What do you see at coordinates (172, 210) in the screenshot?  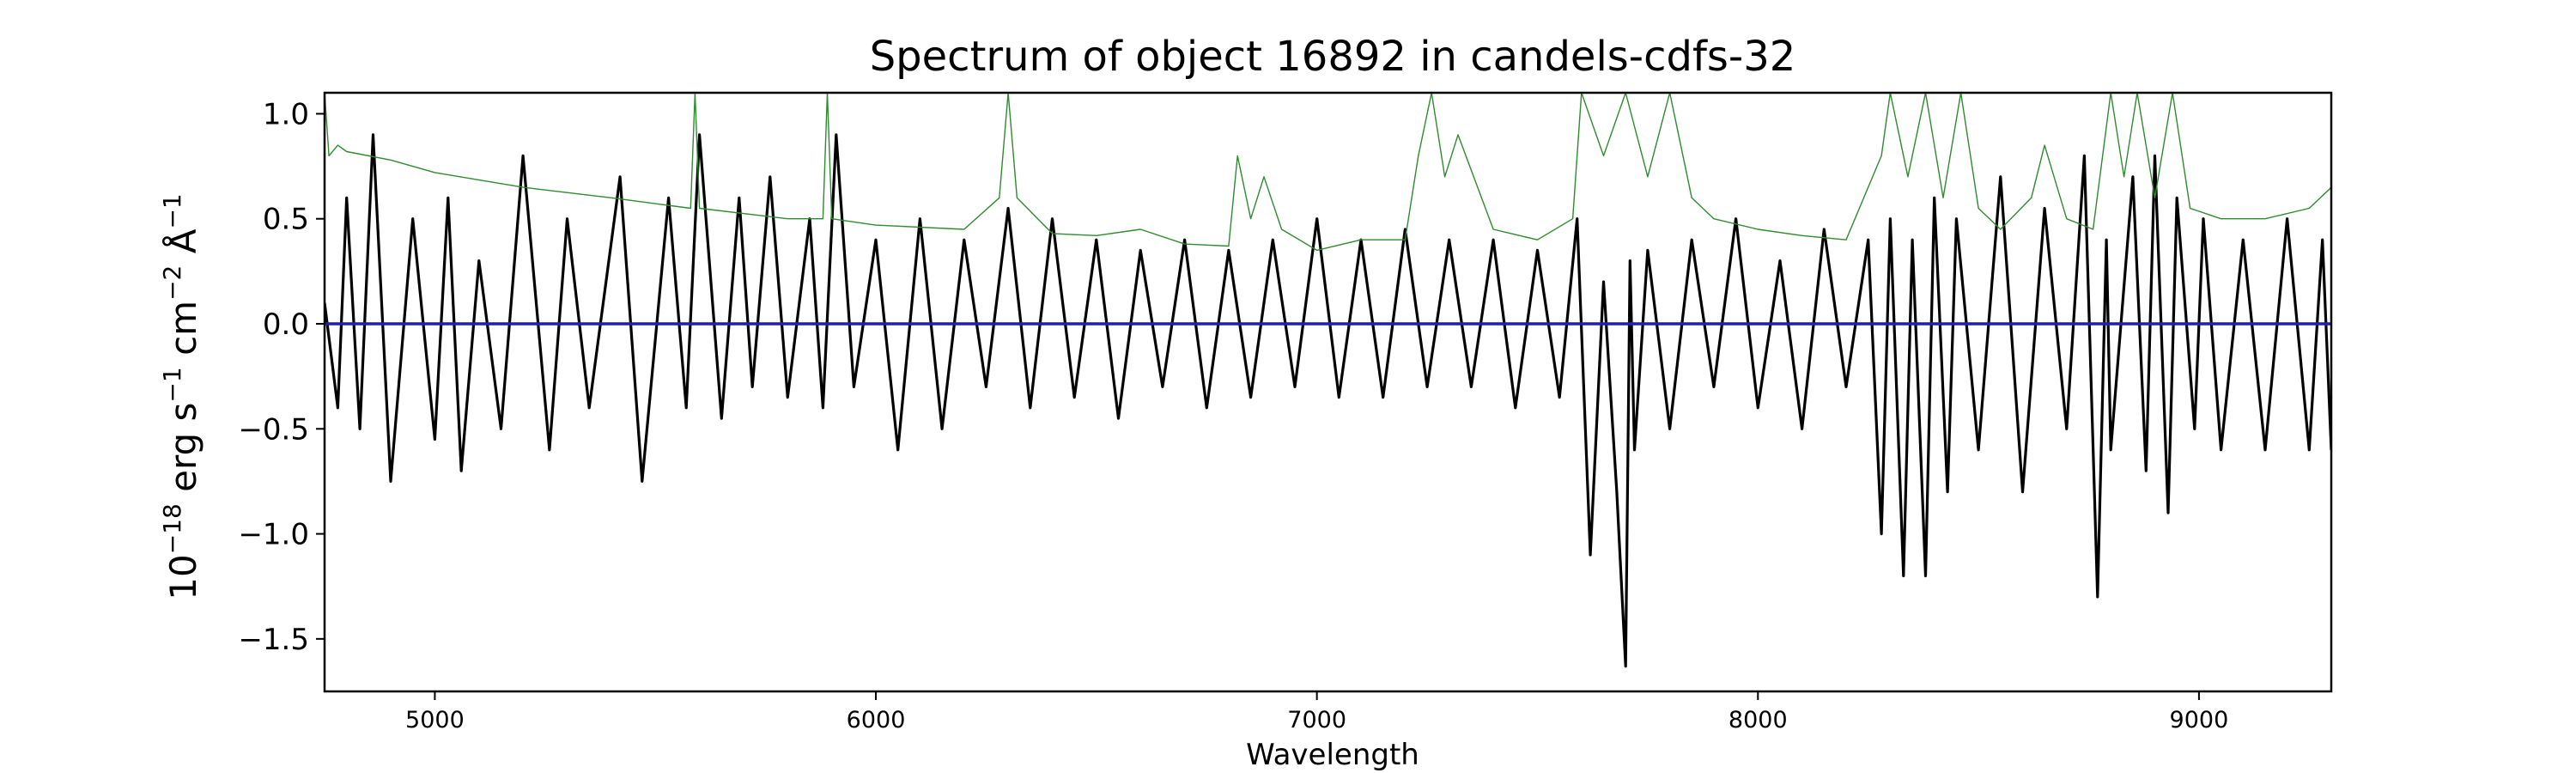 I see `ylabel-exp4: −1` at bounding box center [172, 210].